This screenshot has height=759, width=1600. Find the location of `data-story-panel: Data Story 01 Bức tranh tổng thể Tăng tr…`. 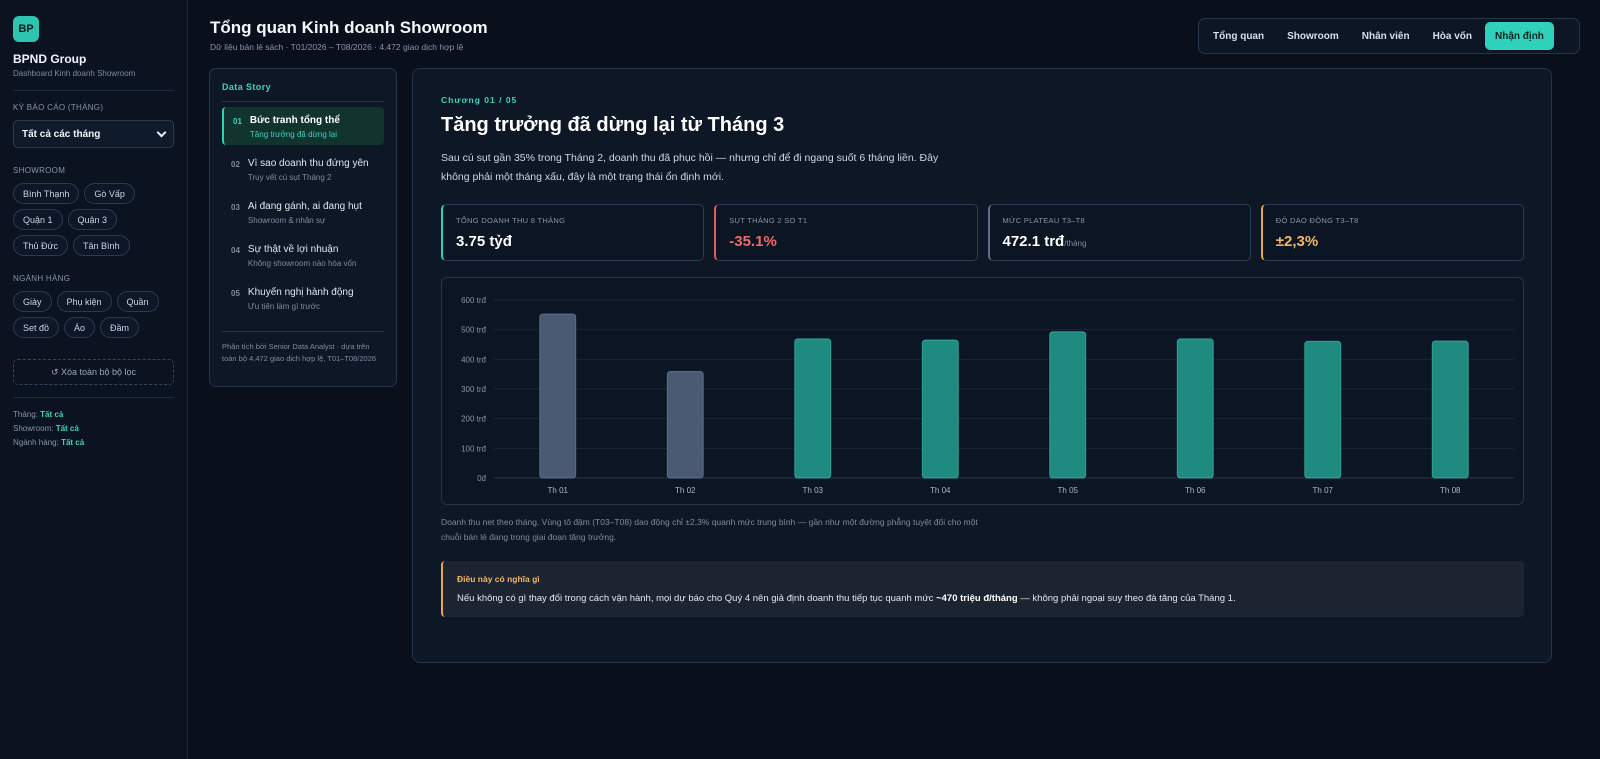

data-story-panel: Data Story 01 Bức tranh tổng thể Tăng tr… is located at coordinates (303, 227).